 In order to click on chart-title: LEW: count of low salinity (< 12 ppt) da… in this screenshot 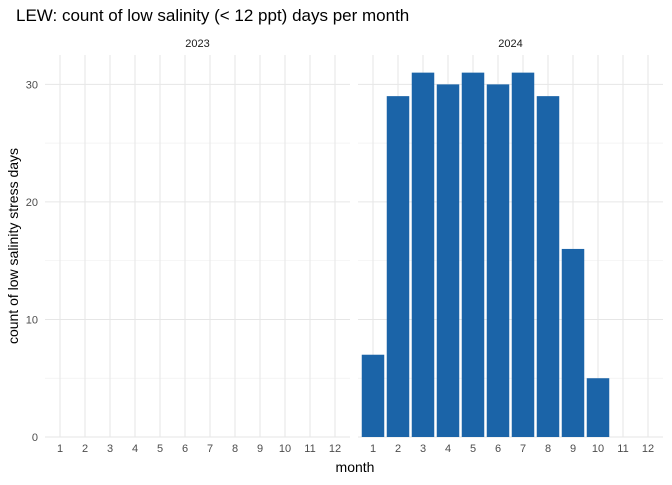, I will do `click(212, 15)`.